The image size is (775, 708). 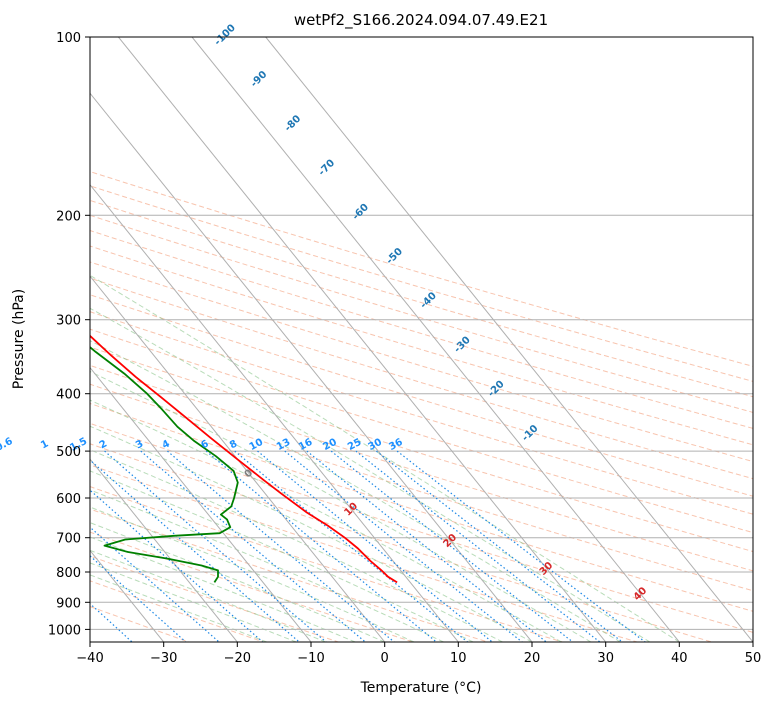 What do you see at coordinates (532, 658) in the screenshot?
I see `x-tick-label: 20` at bounding box center [532, 658].